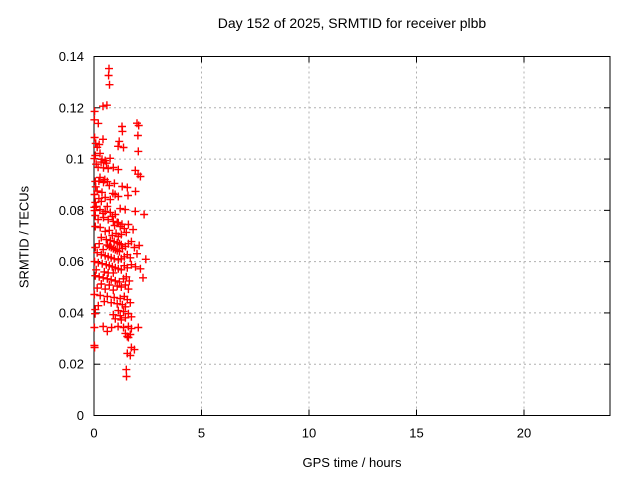  I want to click on y-tick-label: 0.12, so click(71, 107).